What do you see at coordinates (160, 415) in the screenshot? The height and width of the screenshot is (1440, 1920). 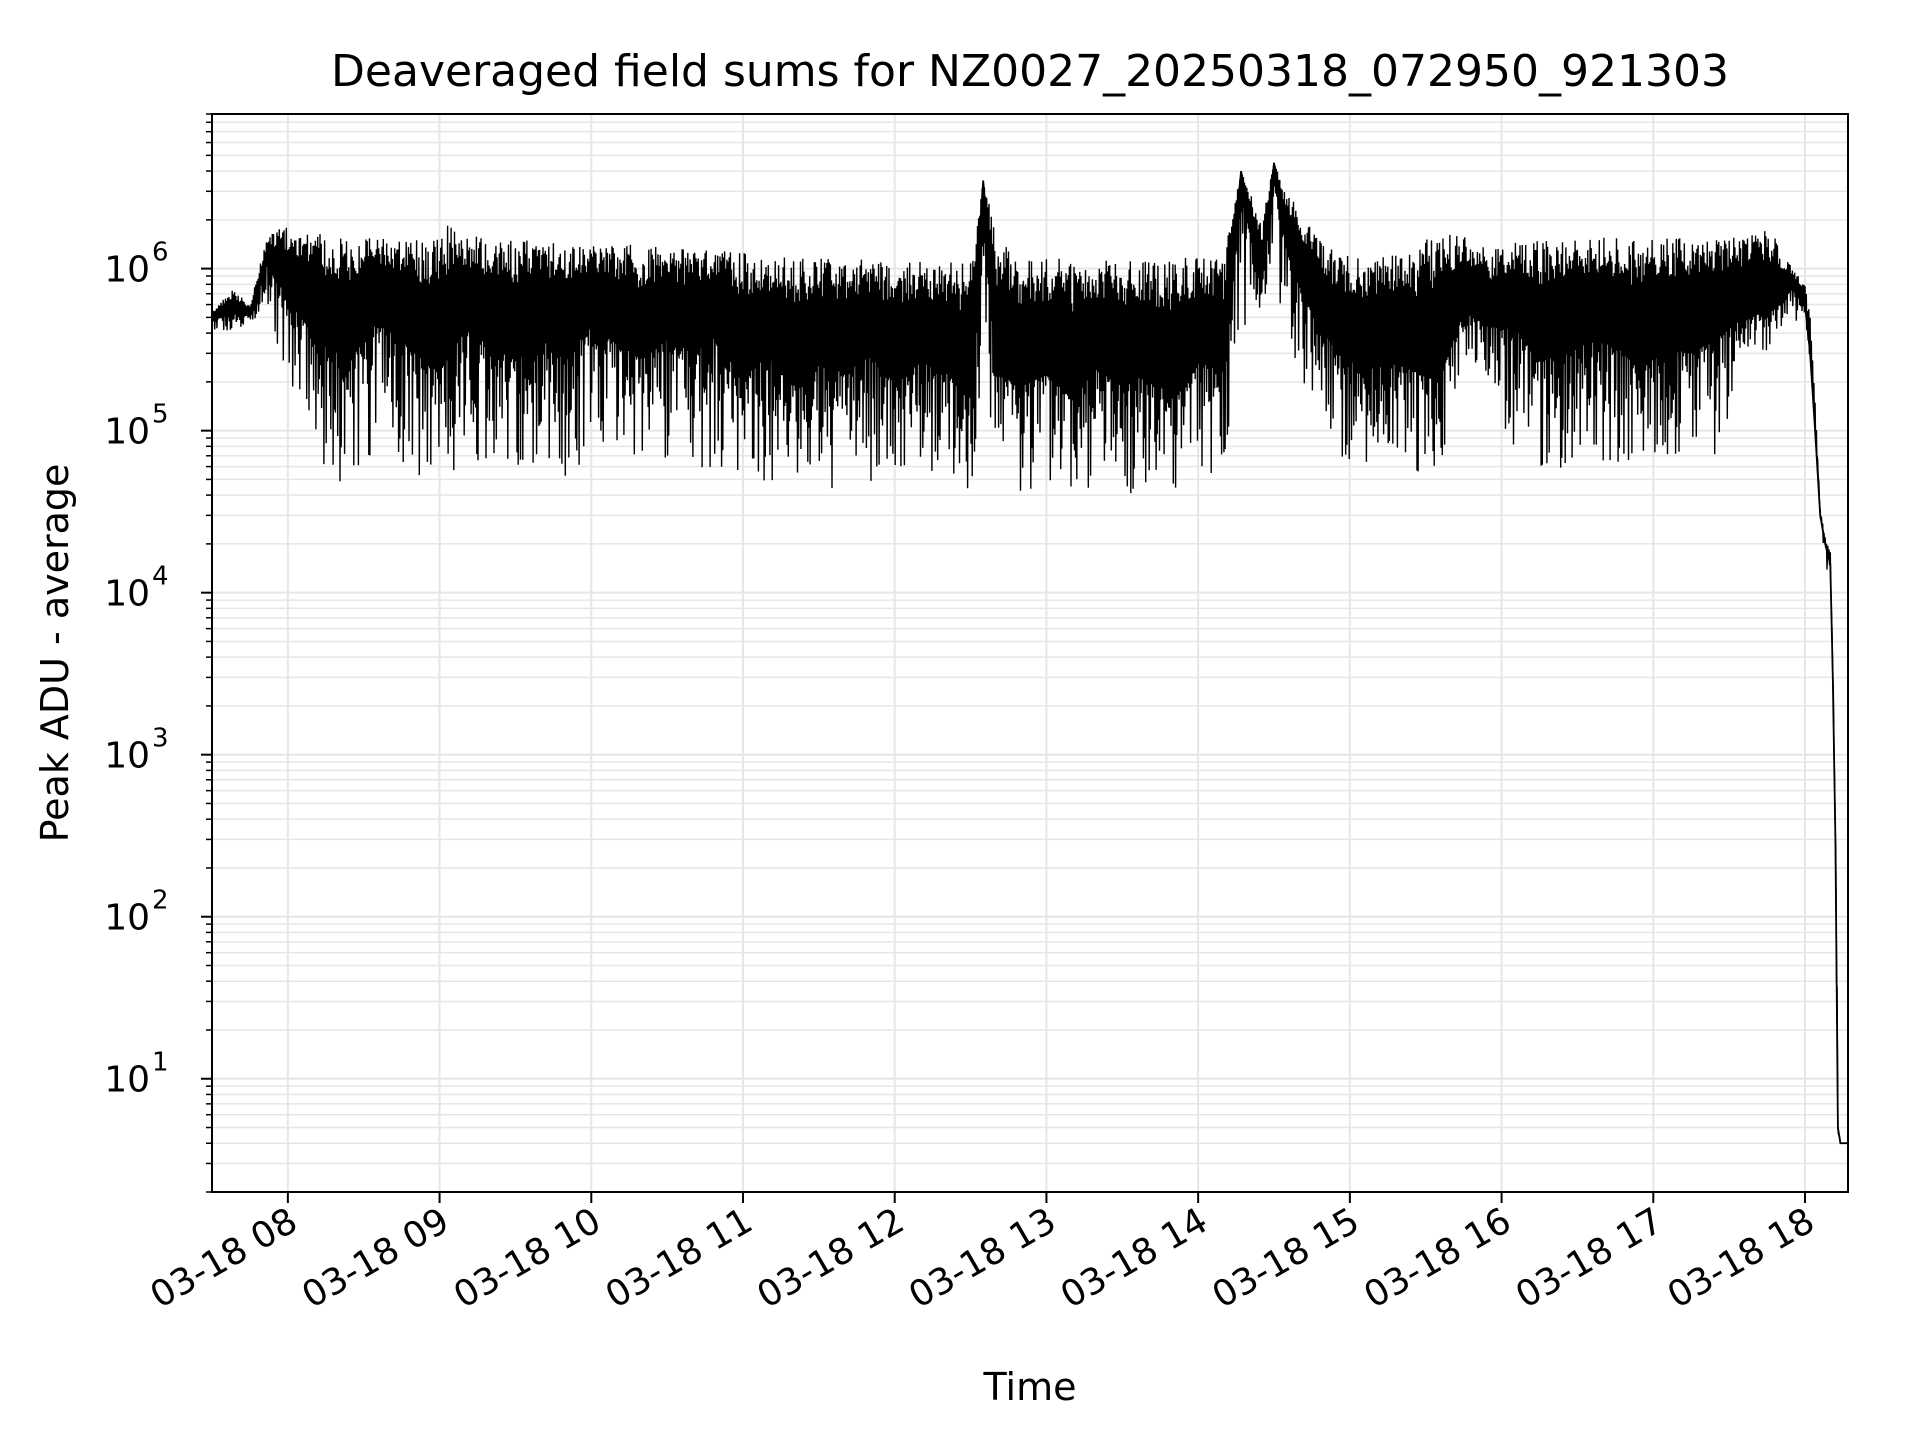 I see `y-tick-exponent: 5` at bounding box center [160, 415].